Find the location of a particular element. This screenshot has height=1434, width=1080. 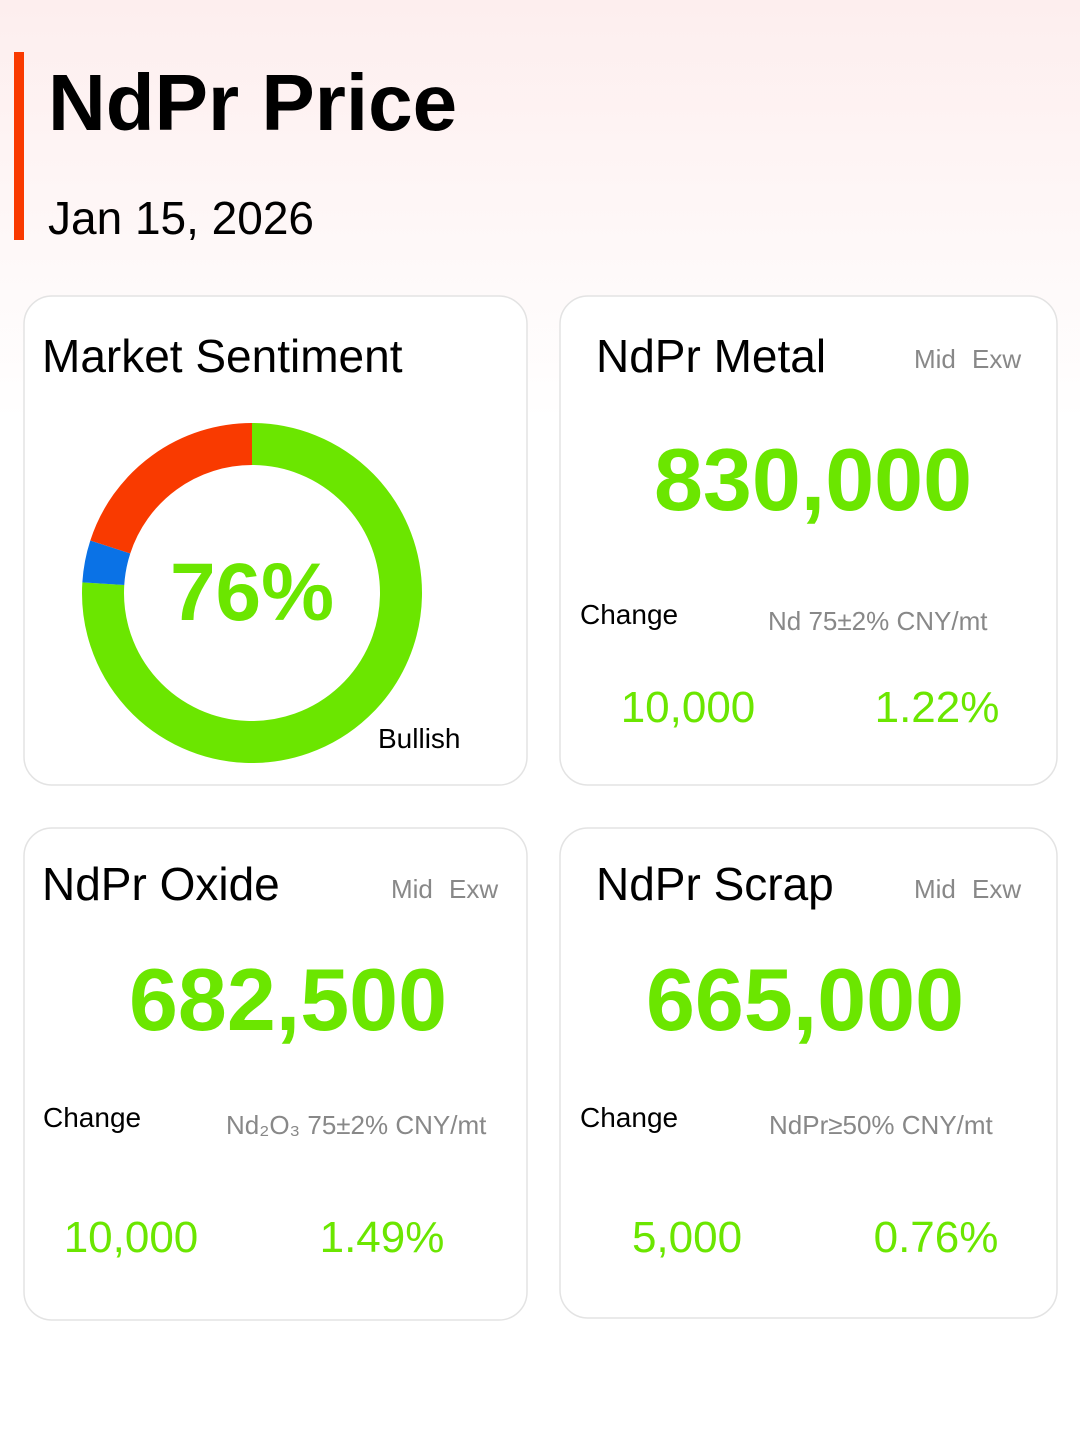

accent-bar is located at coordinates (19, 146).